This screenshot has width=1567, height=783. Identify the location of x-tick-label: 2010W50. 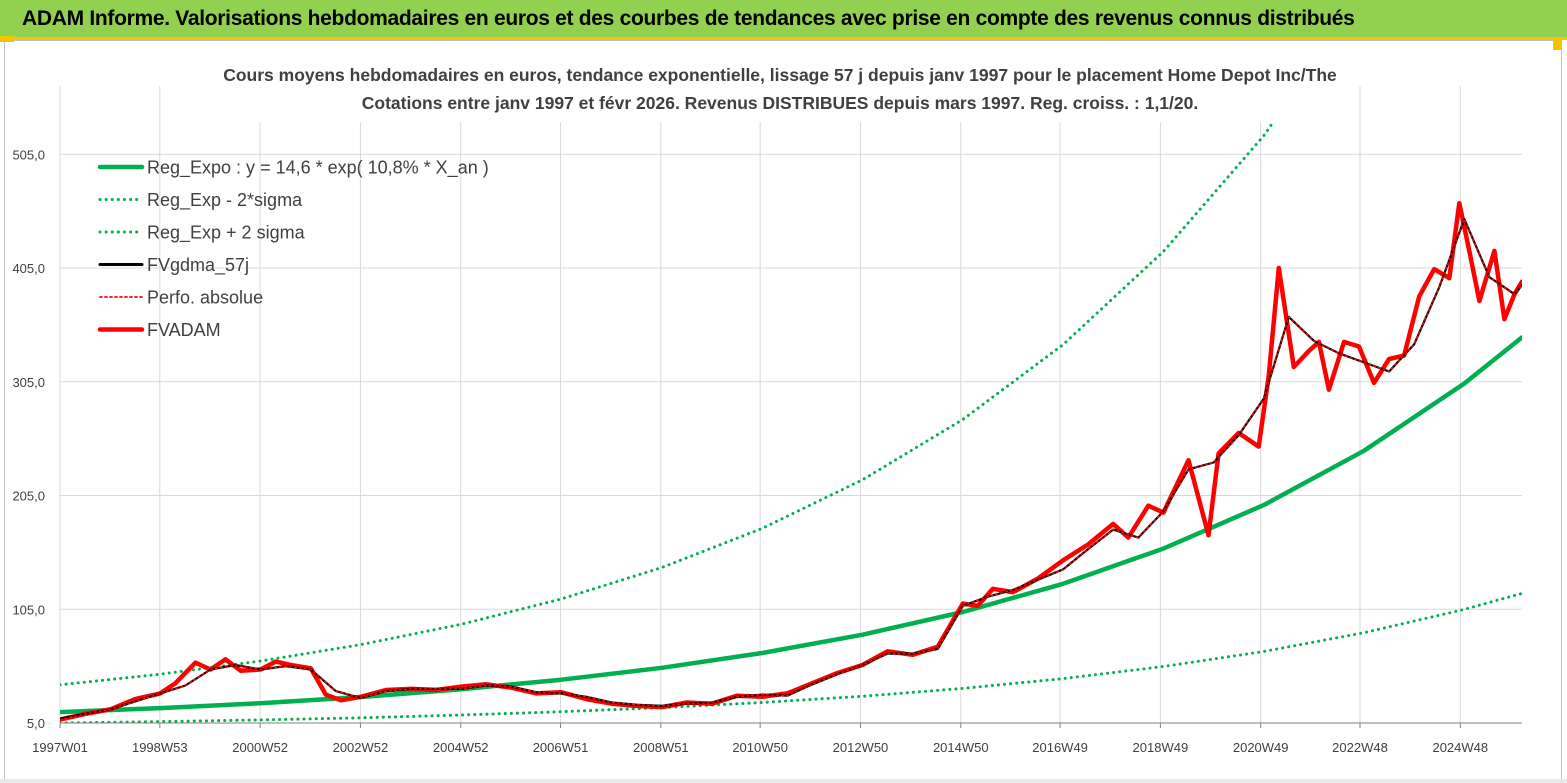
(760, 747).